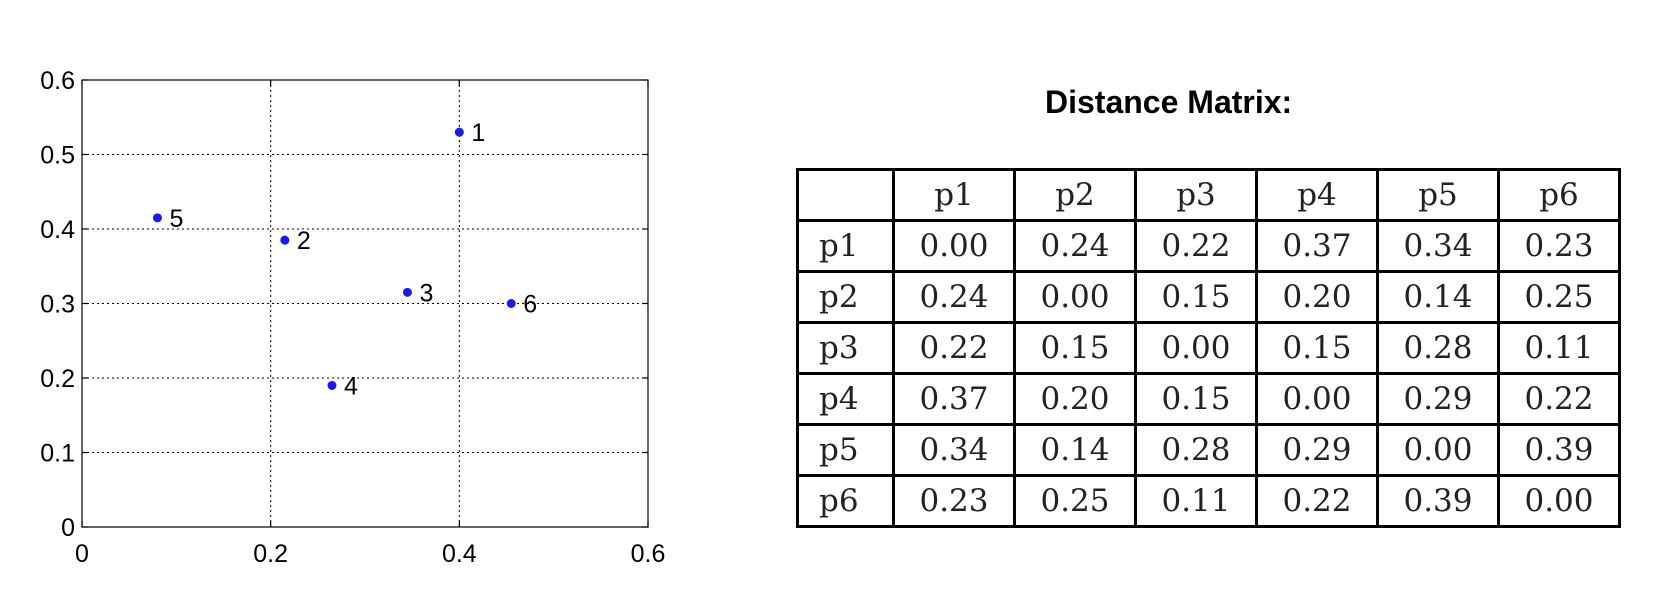 This screenshot has height=590, width=1664. What do you see at coordinates (57, 230) in the screenshot?
I see `y-tick-label: 0.4` at bounding box center [57, 230].